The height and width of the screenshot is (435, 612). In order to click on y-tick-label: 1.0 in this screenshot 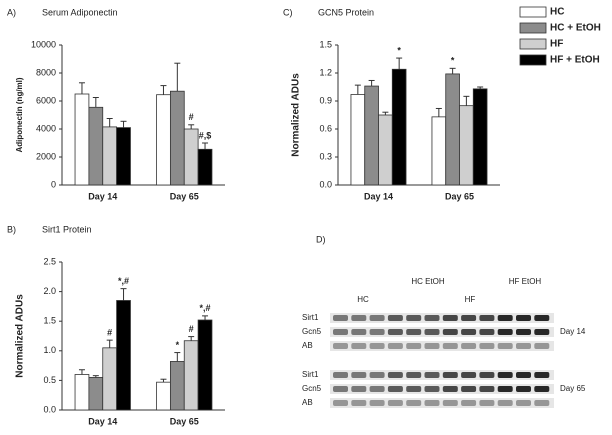, I will do `click(49, 350)`.